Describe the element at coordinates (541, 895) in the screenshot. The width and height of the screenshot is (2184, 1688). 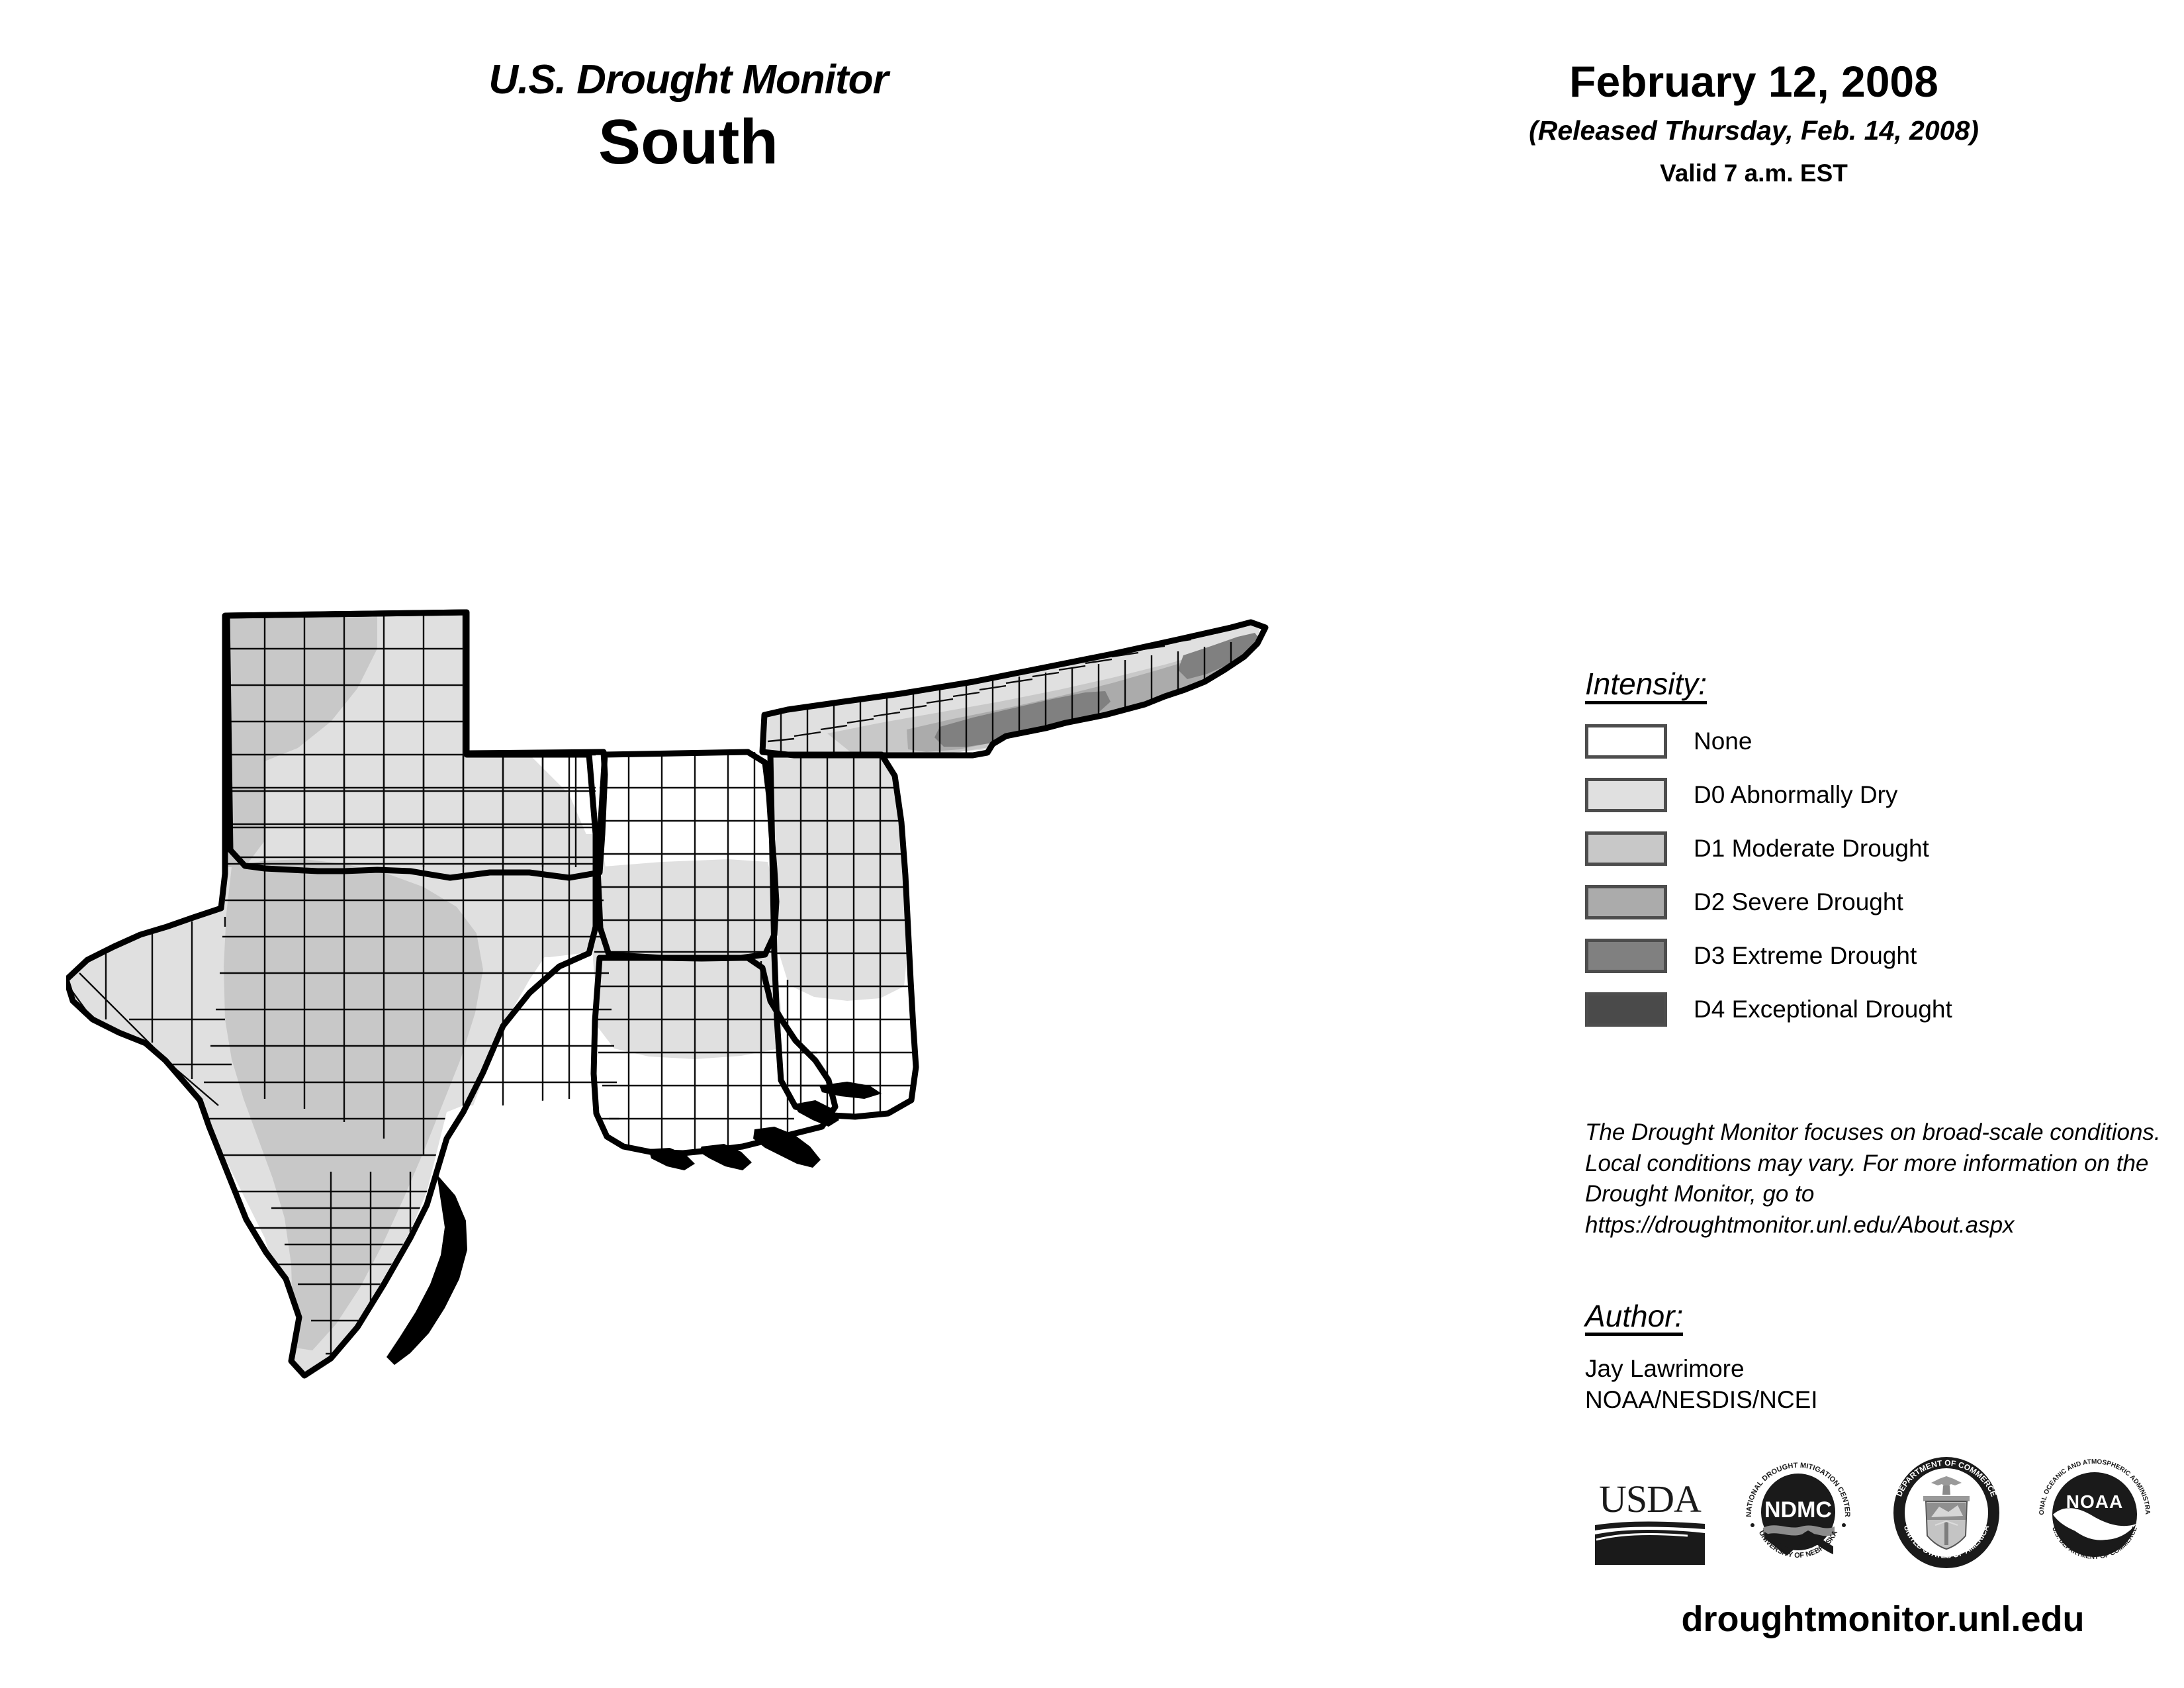
I see `d0-region-oklahoma-southeast` at that location.